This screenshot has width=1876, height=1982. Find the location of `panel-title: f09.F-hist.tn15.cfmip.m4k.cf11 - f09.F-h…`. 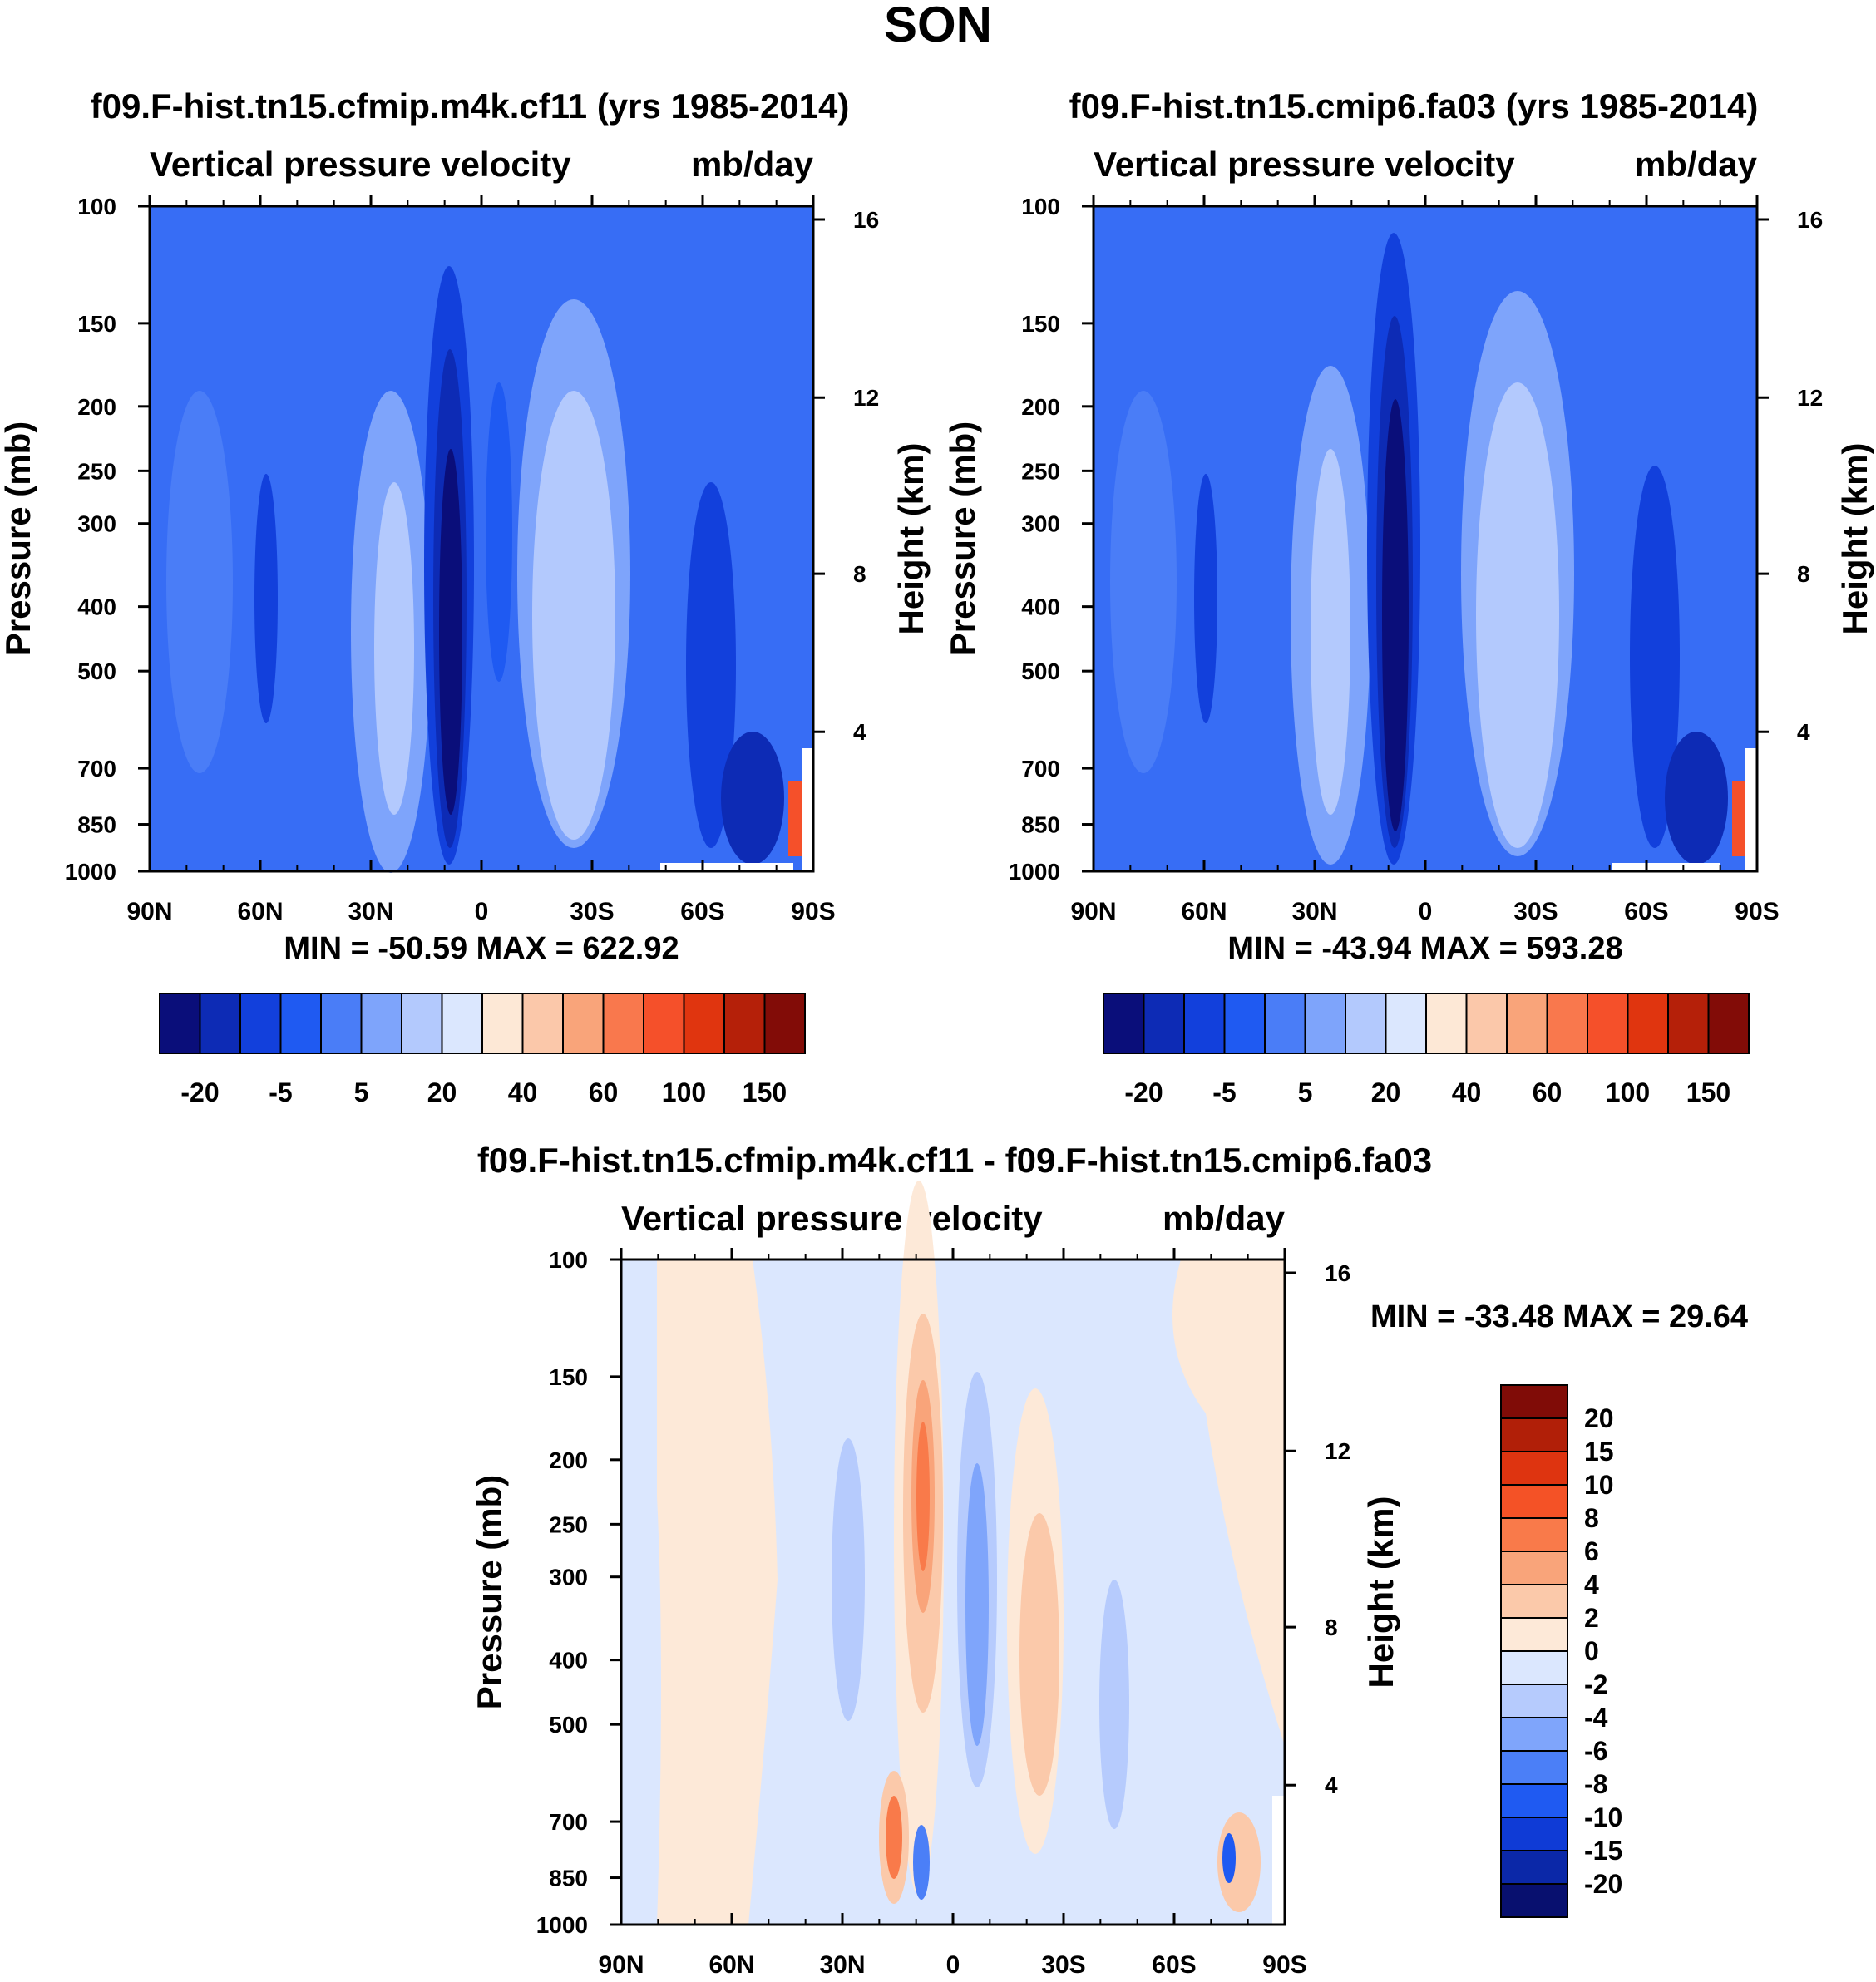

panel-title: f09.F-hist.tn15.cfmip.m4k.cf11 - f09.F-h… is located at coordinates (954, 1160).